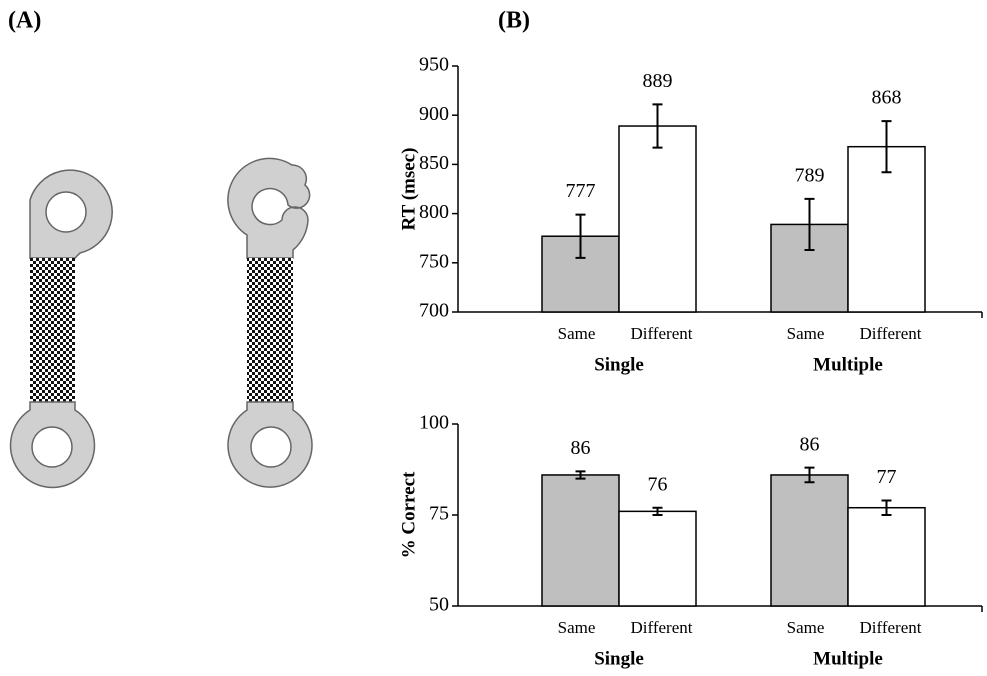 This screenshot has width=987, height=676. What do you see at coordinates (434, 163) in the screenshot?
I see `y-tick-label: 850` at bounding box center [434, 163].